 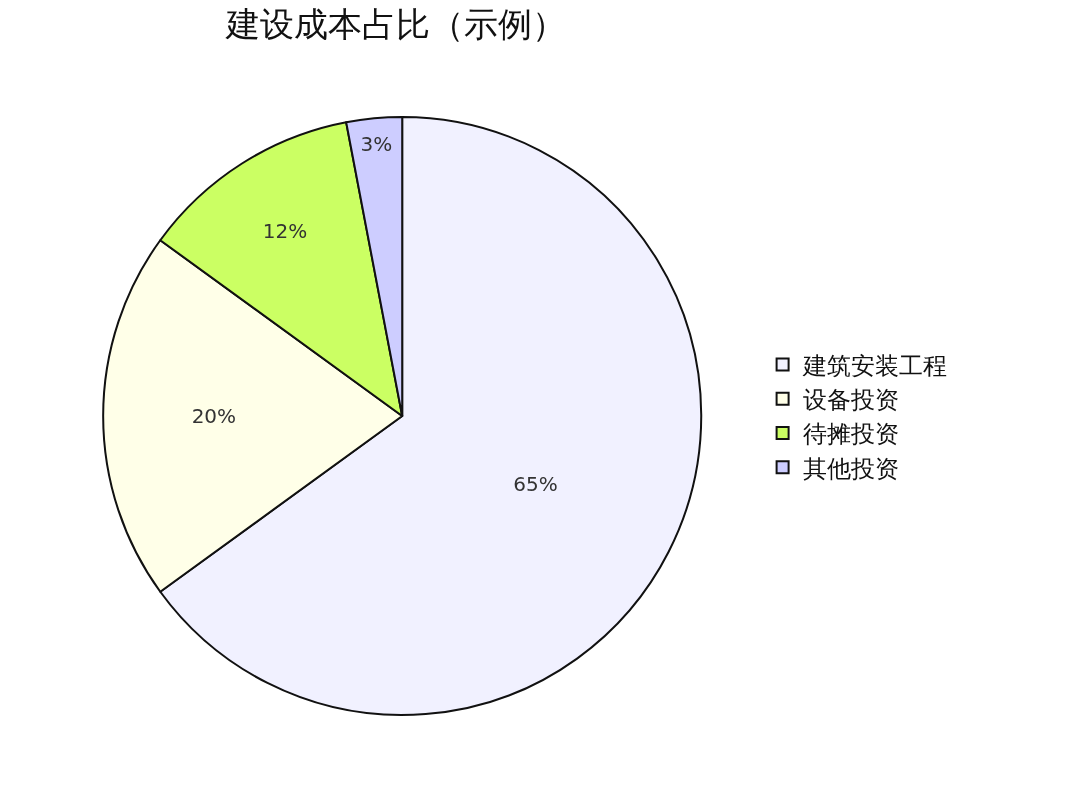 What do you see at coordinates (535, 483) in the screenshot?
I see `data-label: 65%` at bounding box center [535, 483].